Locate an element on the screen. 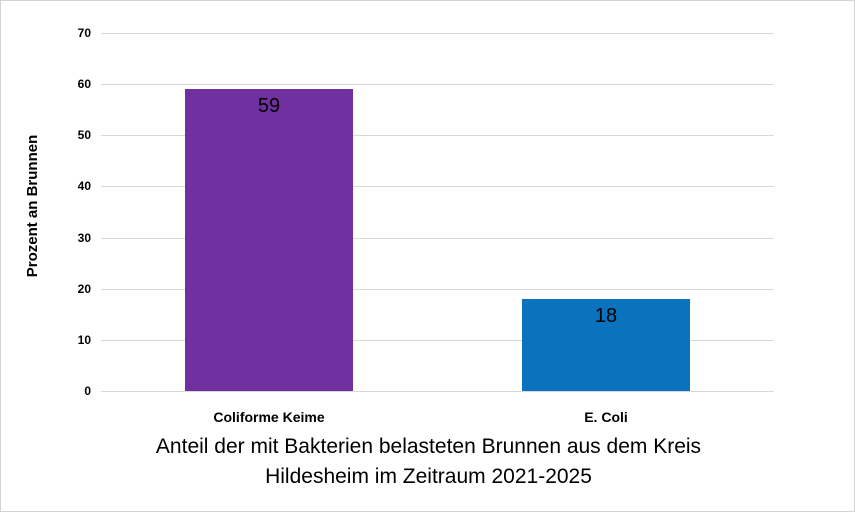 The height and width of the screenshot is (512, 855). y-tick-label: 50 is located at coordinates (84, 135).